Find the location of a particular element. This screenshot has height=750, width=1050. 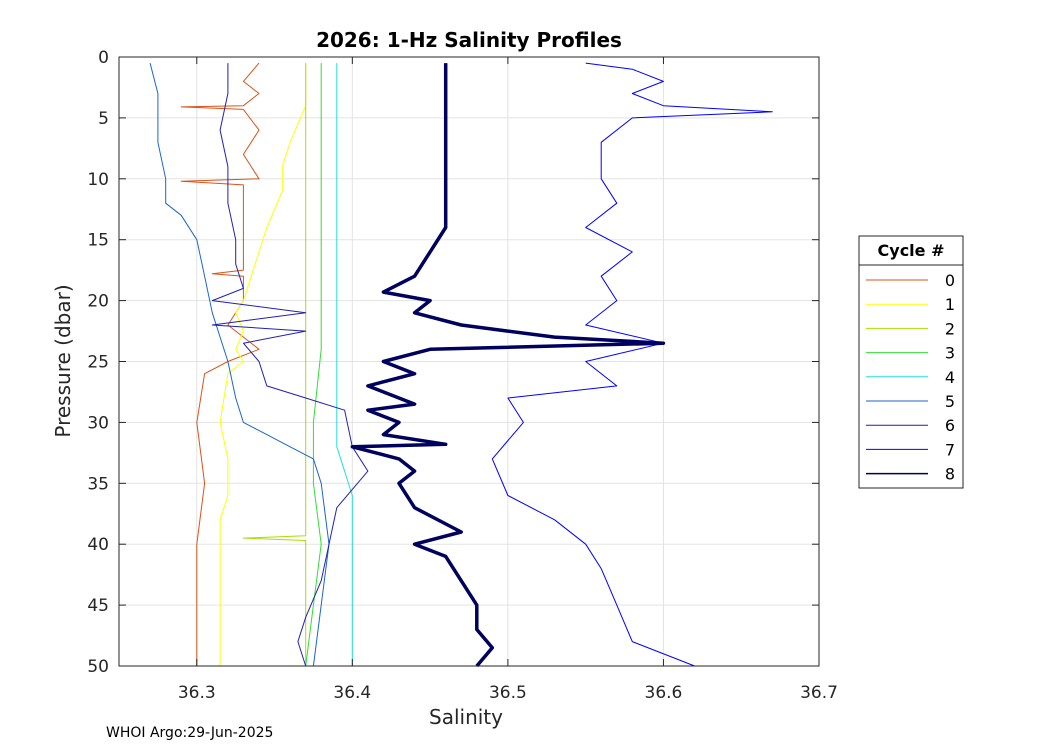

x-tick-label: 36.5 is located at coordinates (508, 693).